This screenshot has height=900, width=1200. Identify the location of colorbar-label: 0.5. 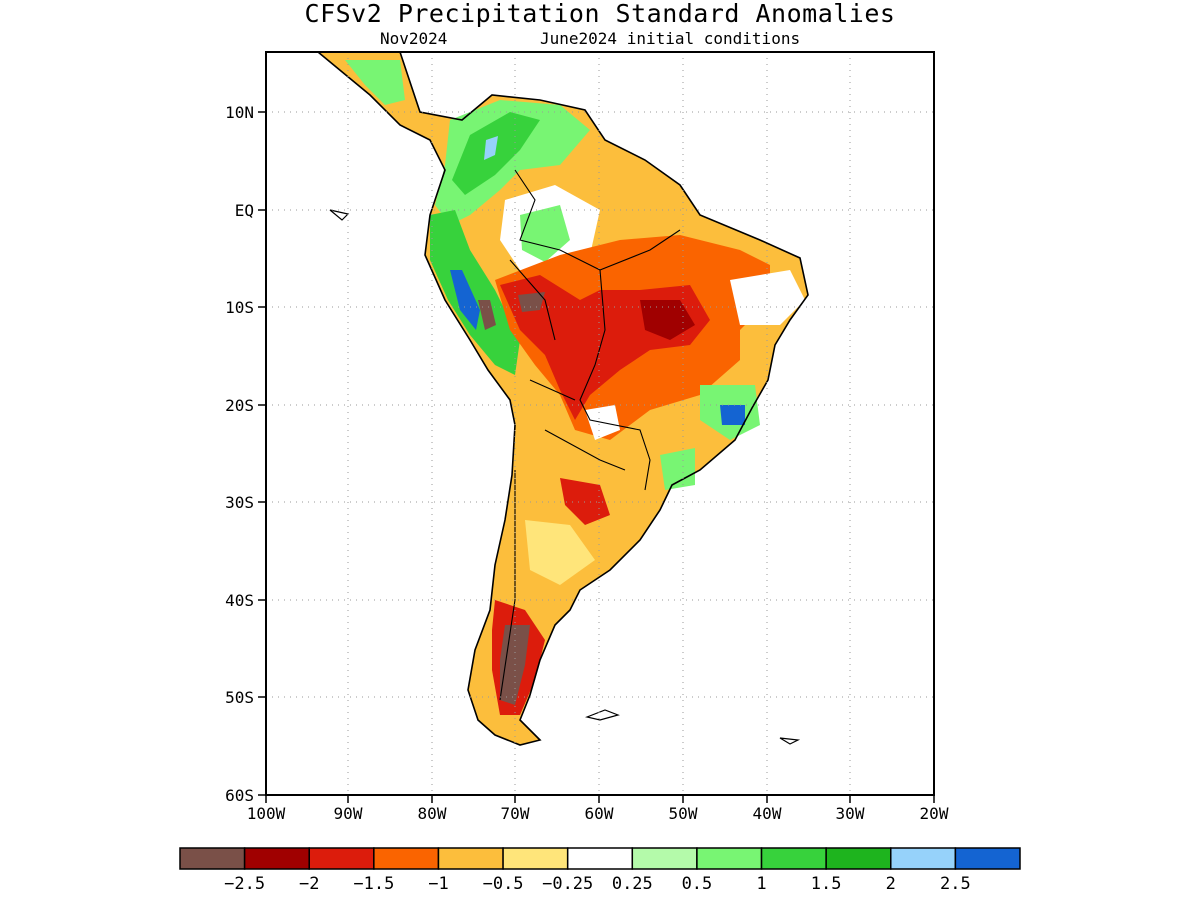
(697, 884).